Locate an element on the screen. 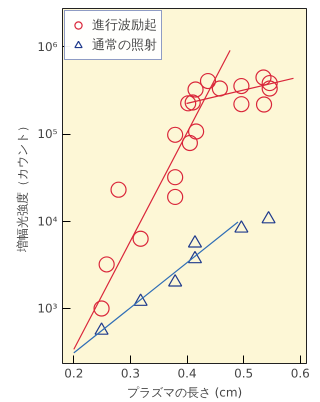 The image size is (320, 402). legend-label: 進行波励起 is located at coordinates (124, 25).